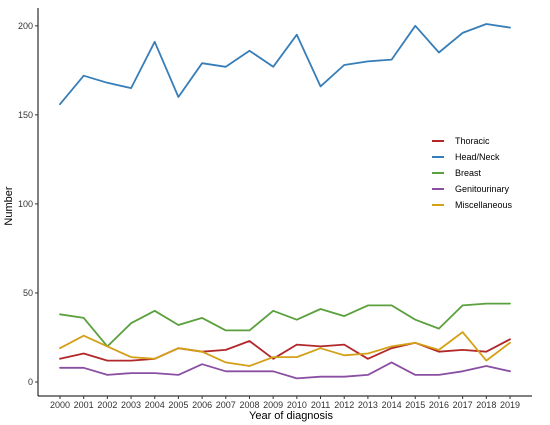  What do you see at coordinates (285, 370) in the screenshot?
I see `series-line-genitourinary` at bounding box center [285, 370].